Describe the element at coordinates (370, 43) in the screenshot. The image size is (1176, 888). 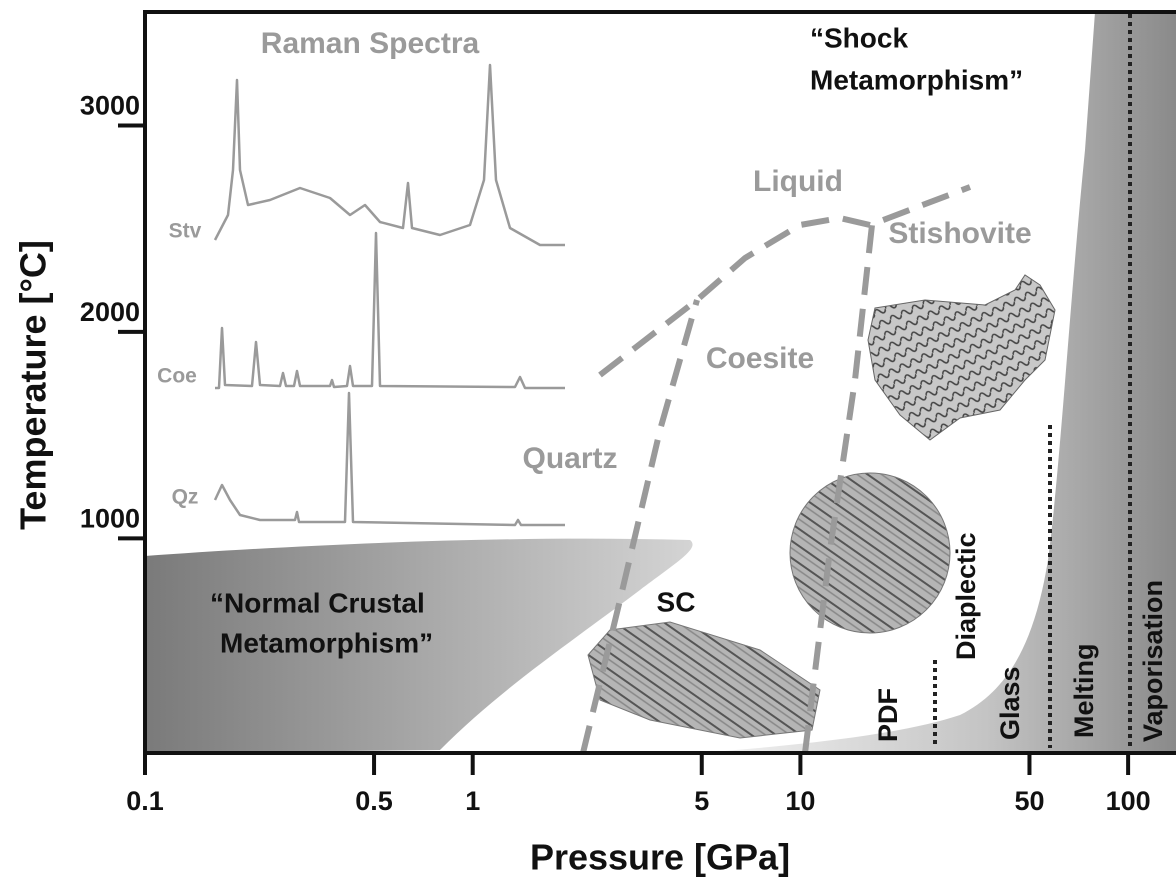
I see `annotation: Raman Spectra` at that location.